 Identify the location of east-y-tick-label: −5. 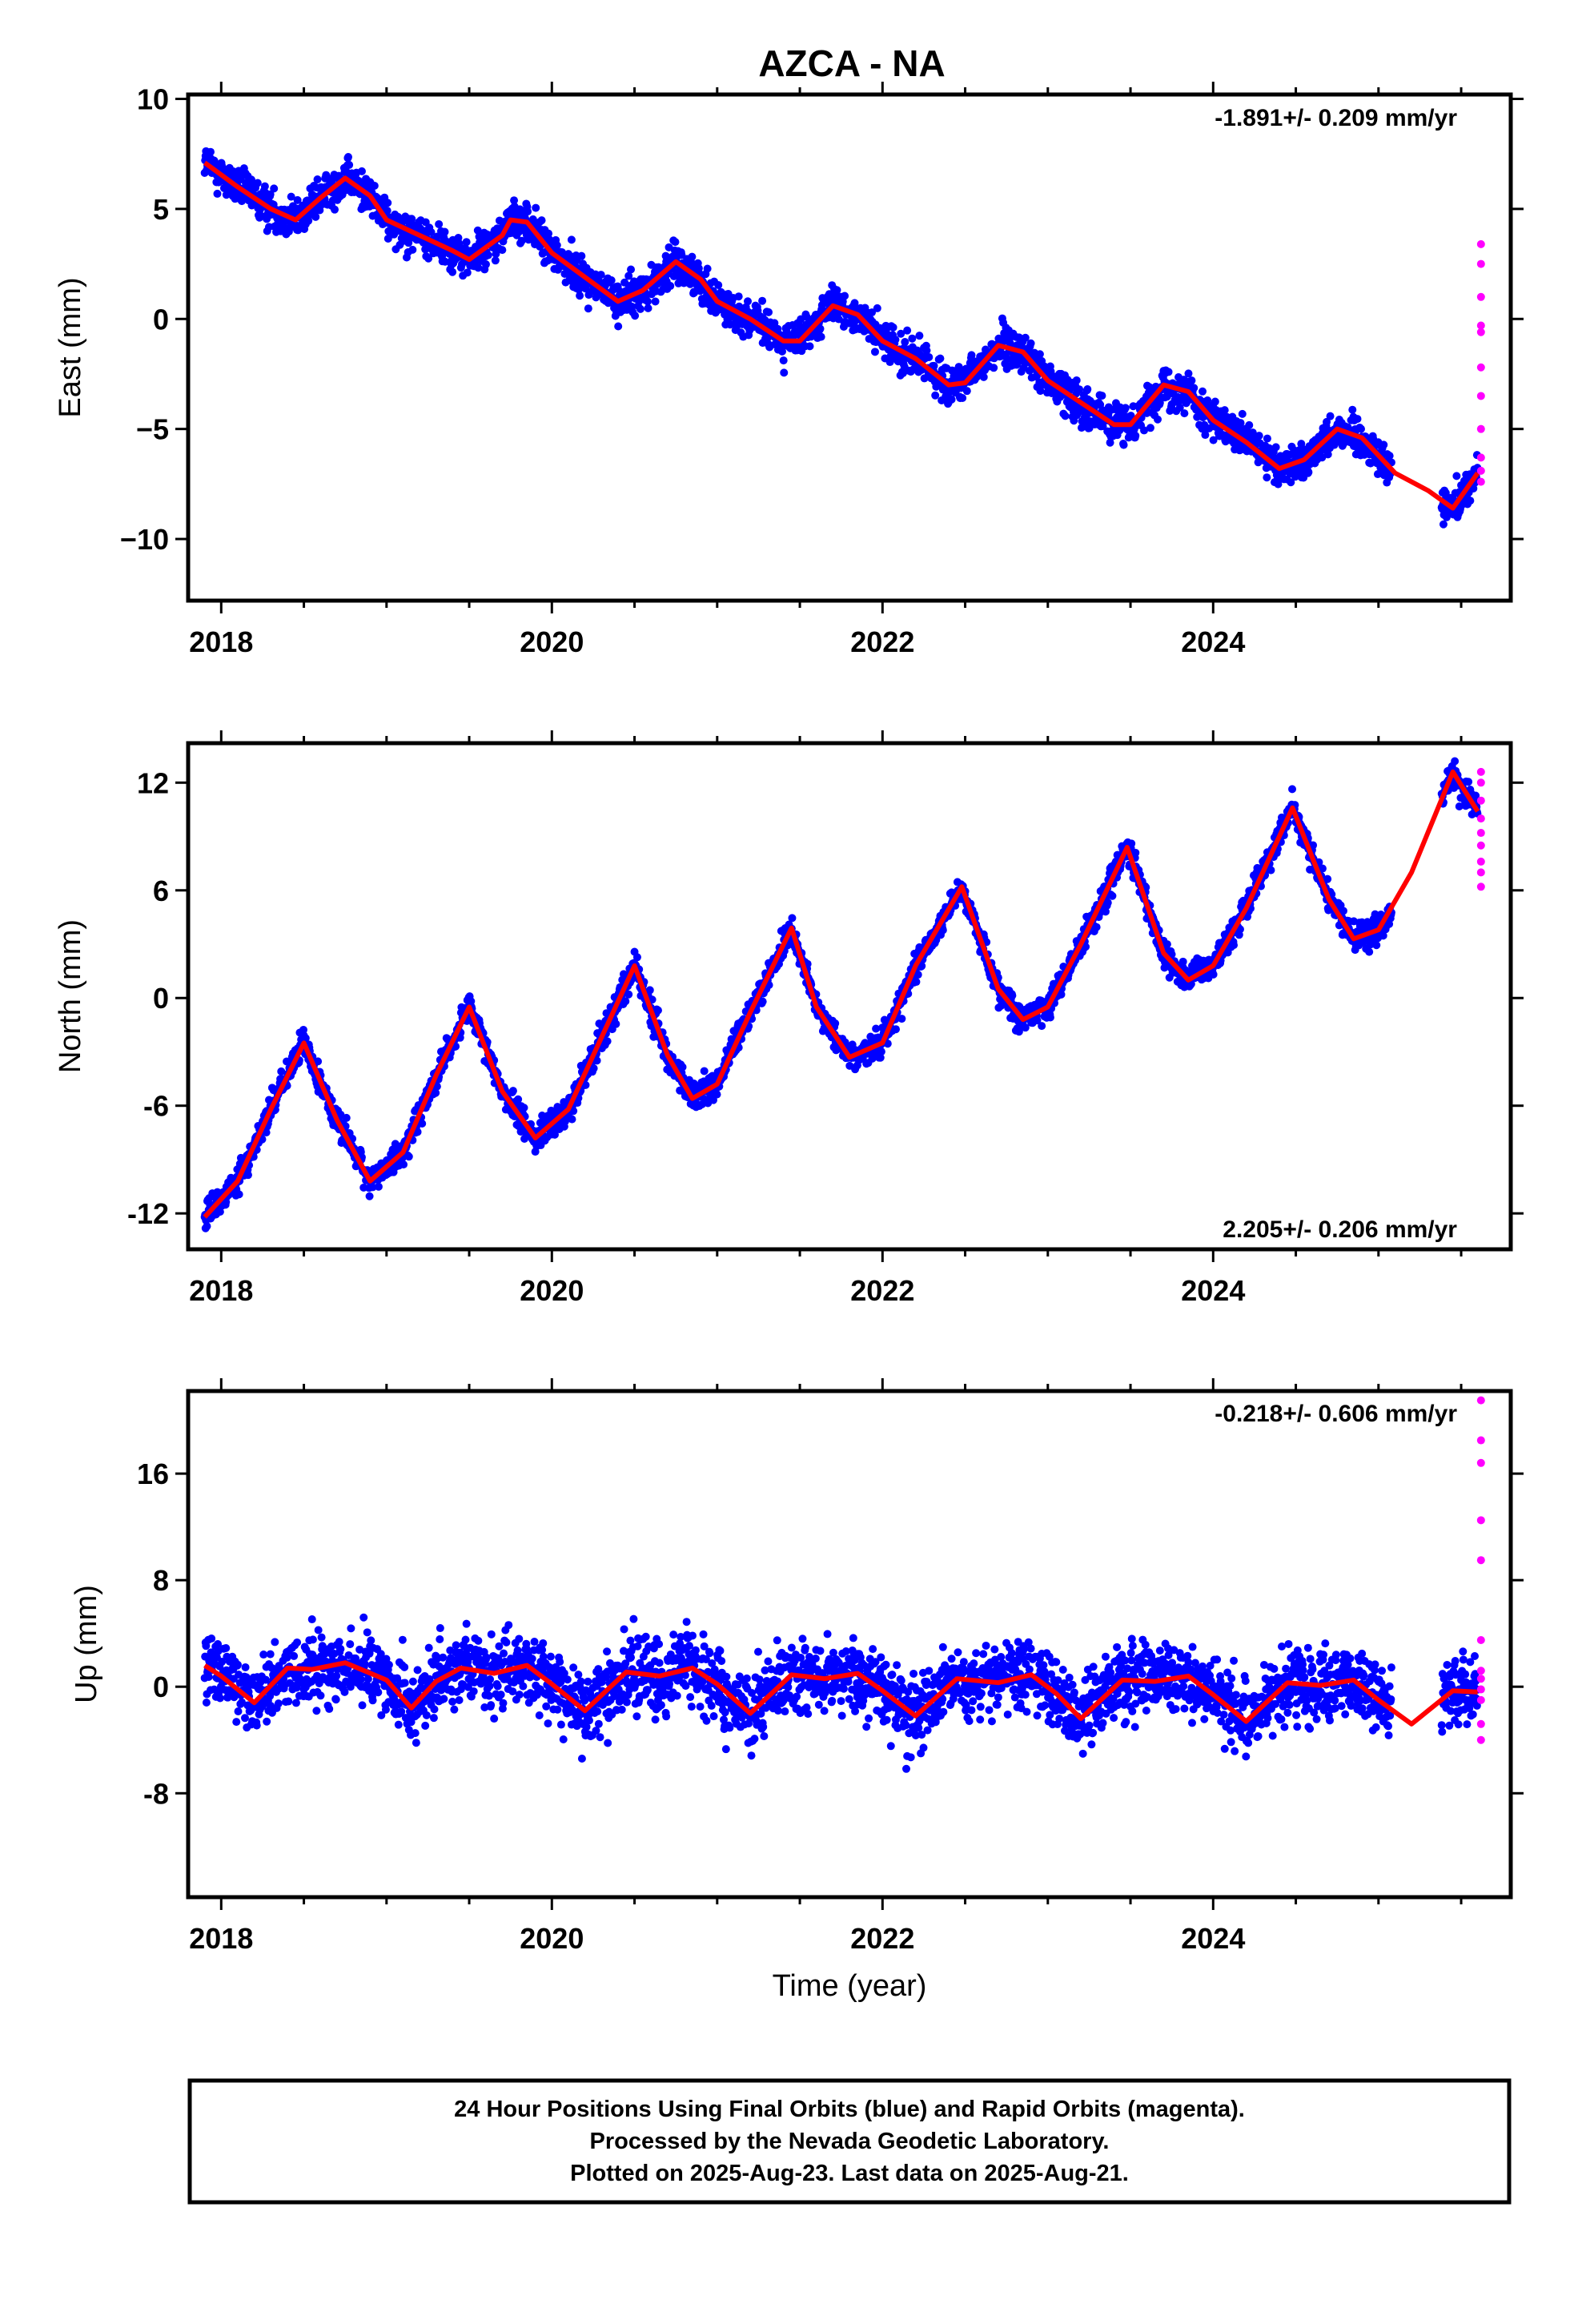
(152, 430).